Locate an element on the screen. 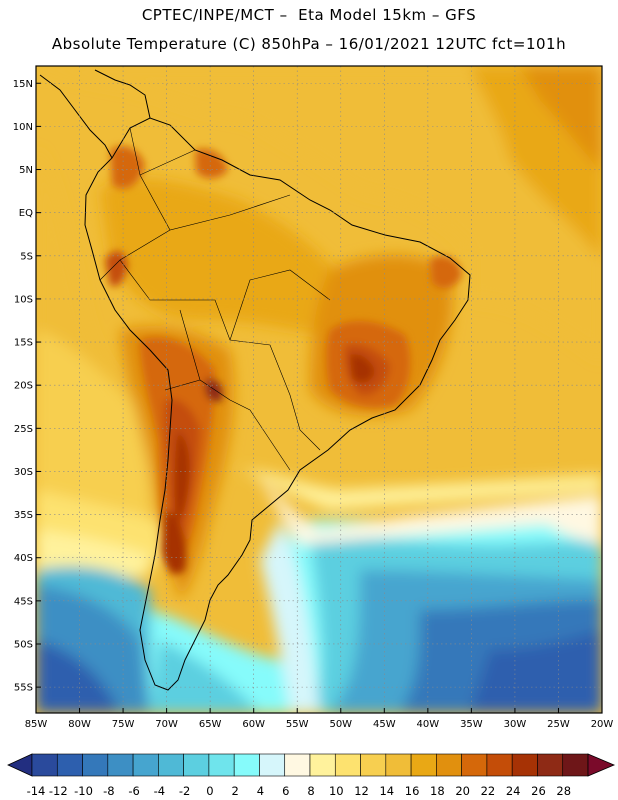 The width and height of the screenshot is (618, 800). colorbar-over-arrow is located at coordinates (601, 765).